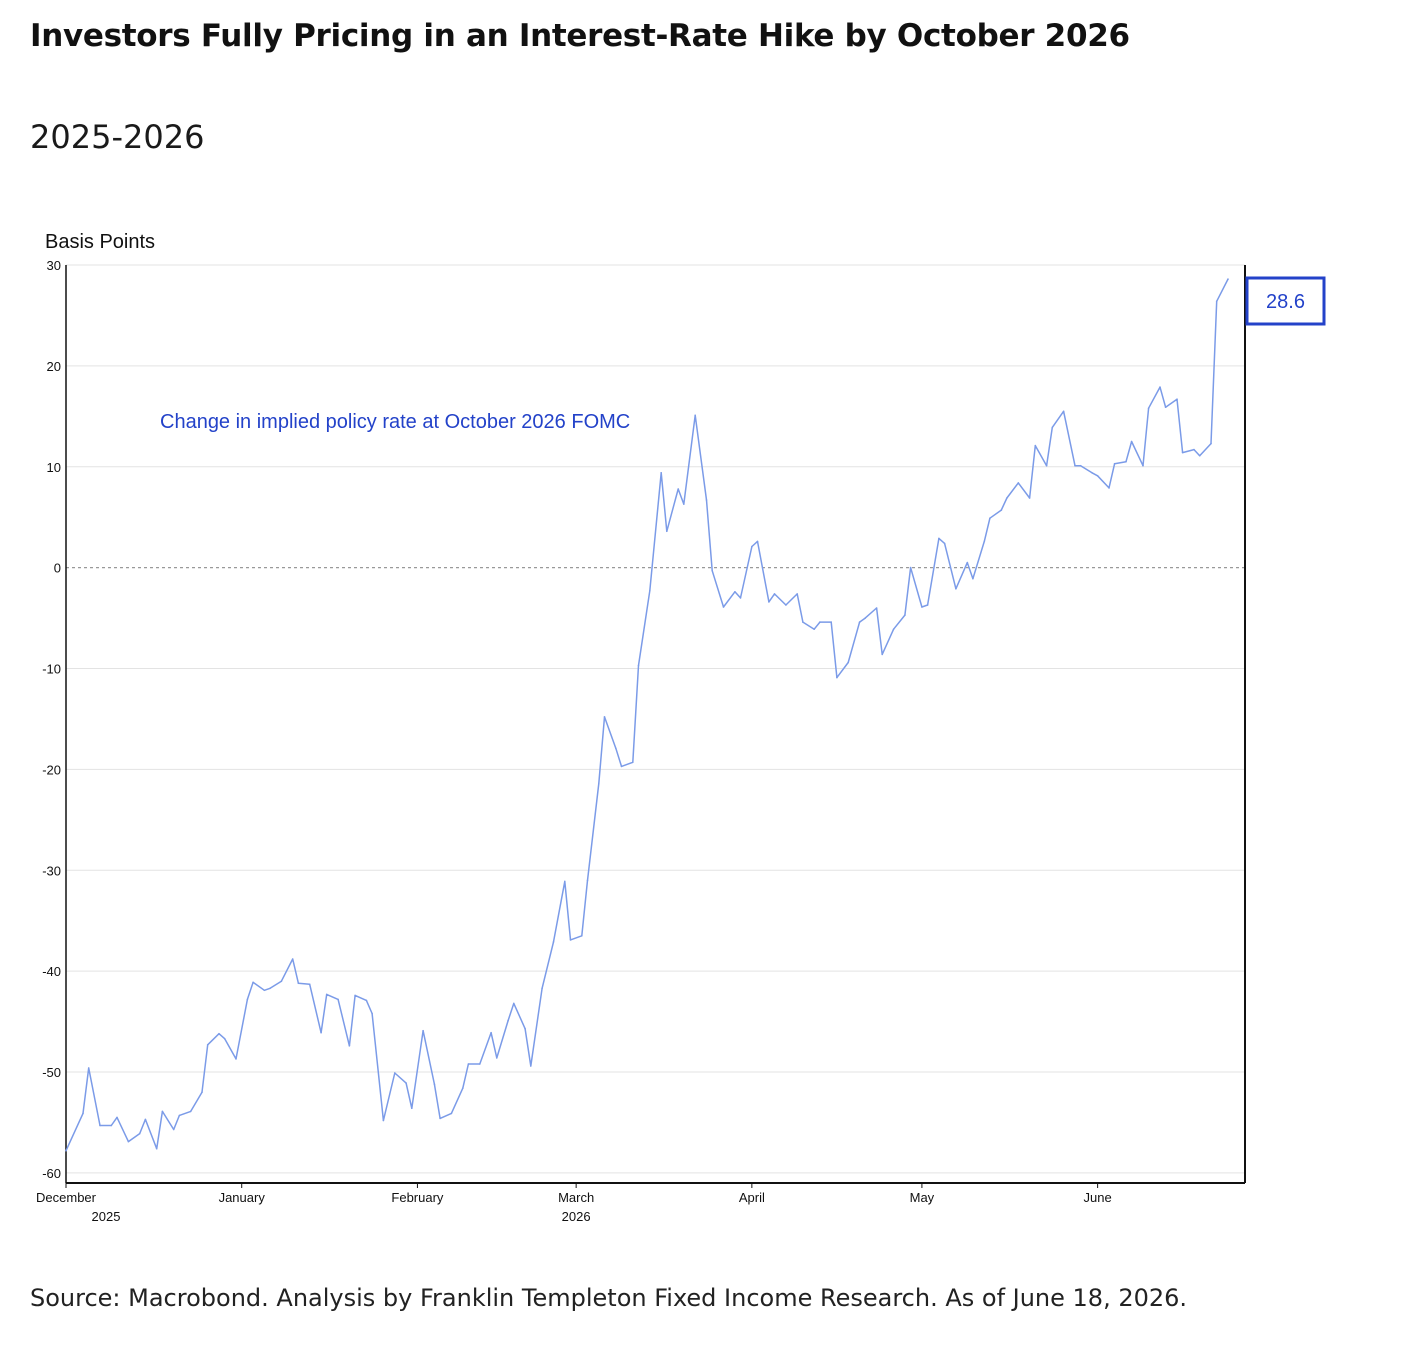 Image resolution: width=1406 pixels, height=1356 pixels. I want to click on x-tick-label: January, so click(242, 1197).